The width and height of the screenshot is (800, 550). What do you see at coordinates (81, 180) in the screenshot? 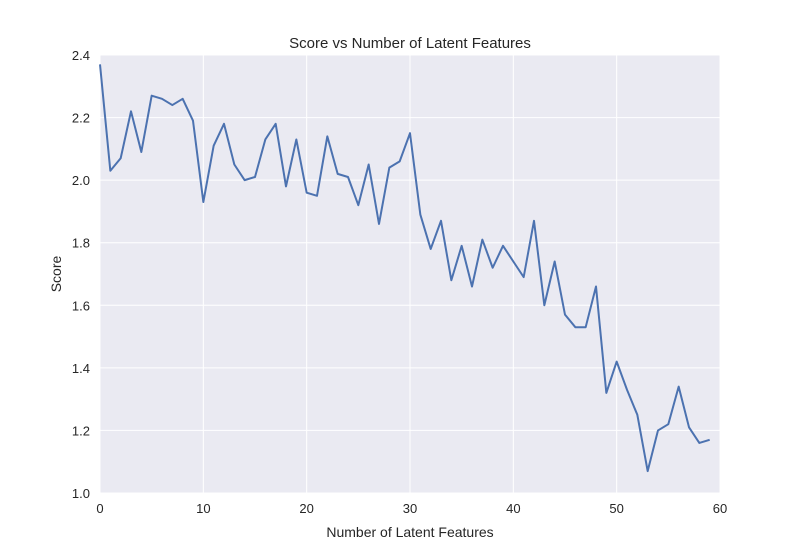
I see `y-tick-label: 2.0` at bounding box center [81, 180].